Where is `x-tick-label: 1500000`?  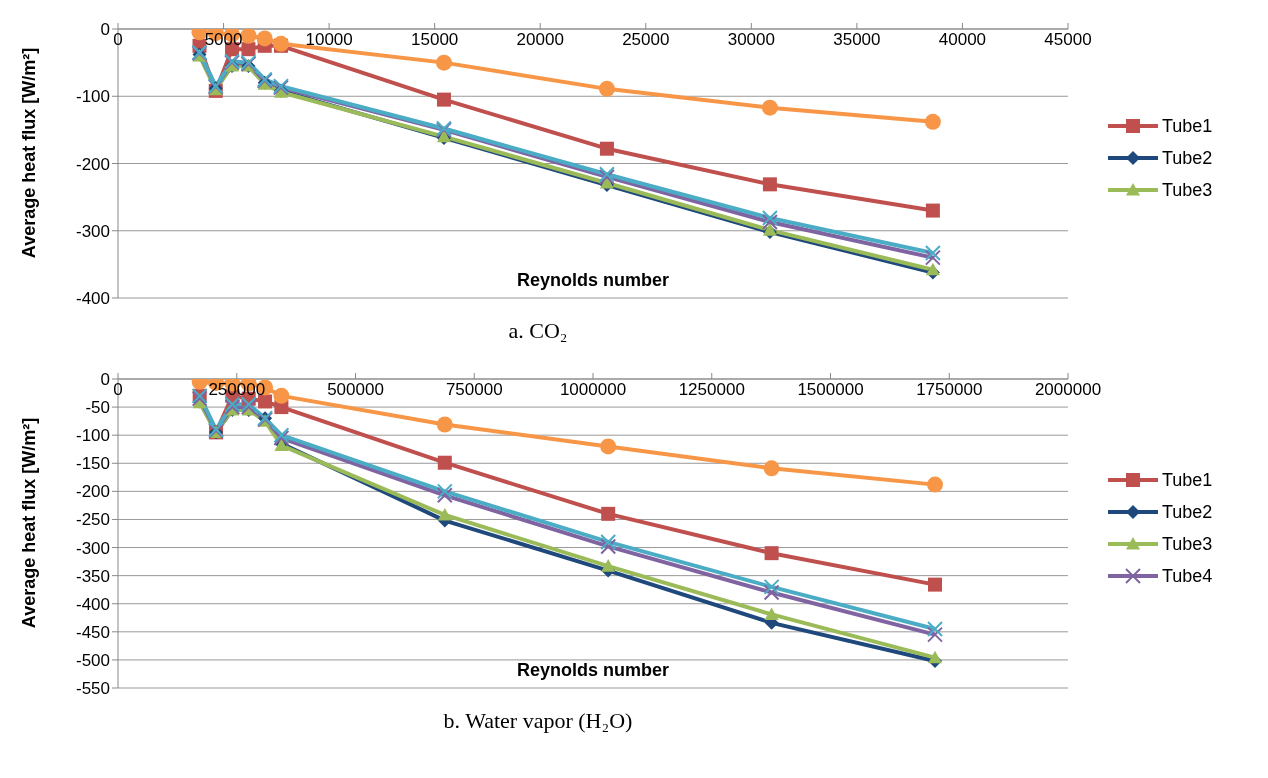 x-tick-label: 1500000 is located at coordinates (830, 389).